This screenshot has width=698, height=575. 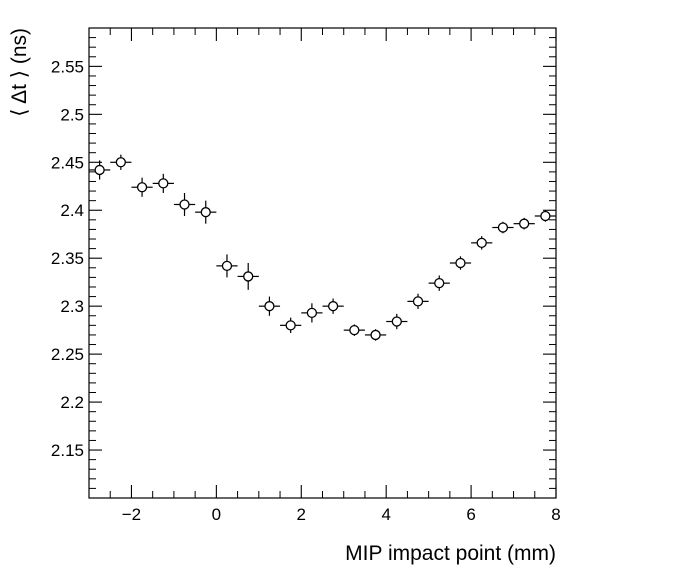 I want to click on x-tick-label: 4, so click(x=385, y=514).